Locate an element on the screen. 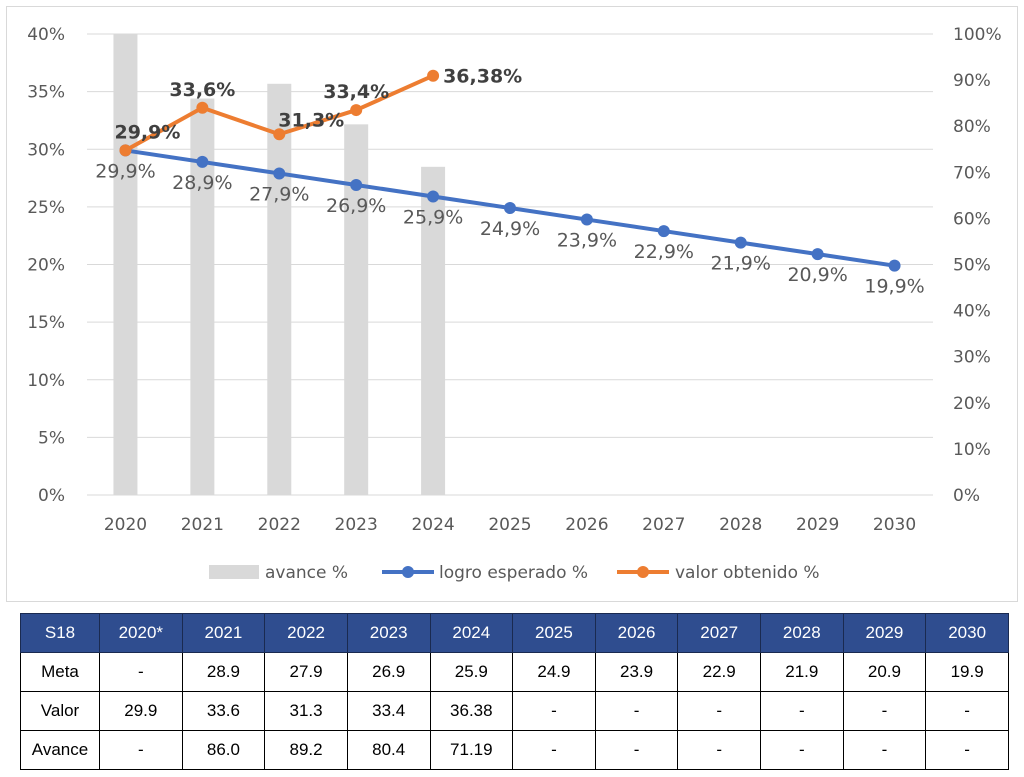 The image size is (1024, 777). y-left-tick-label: 0% is located at coordinates (51, 496).